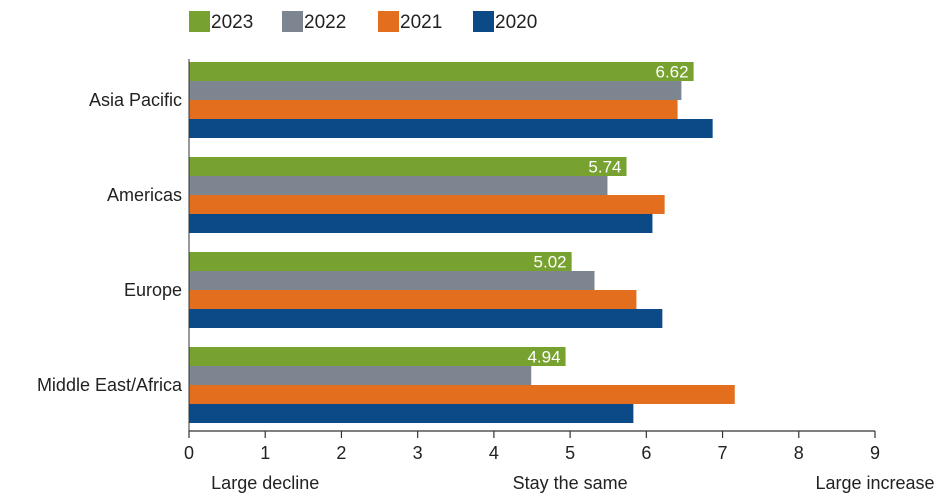 Image resolution: width=938 pixels, height=497 pixels. What do you see at coordinates (427, 204) in the screenshot?
I see `bar-americas-2021` at bounding box center [427, 204].